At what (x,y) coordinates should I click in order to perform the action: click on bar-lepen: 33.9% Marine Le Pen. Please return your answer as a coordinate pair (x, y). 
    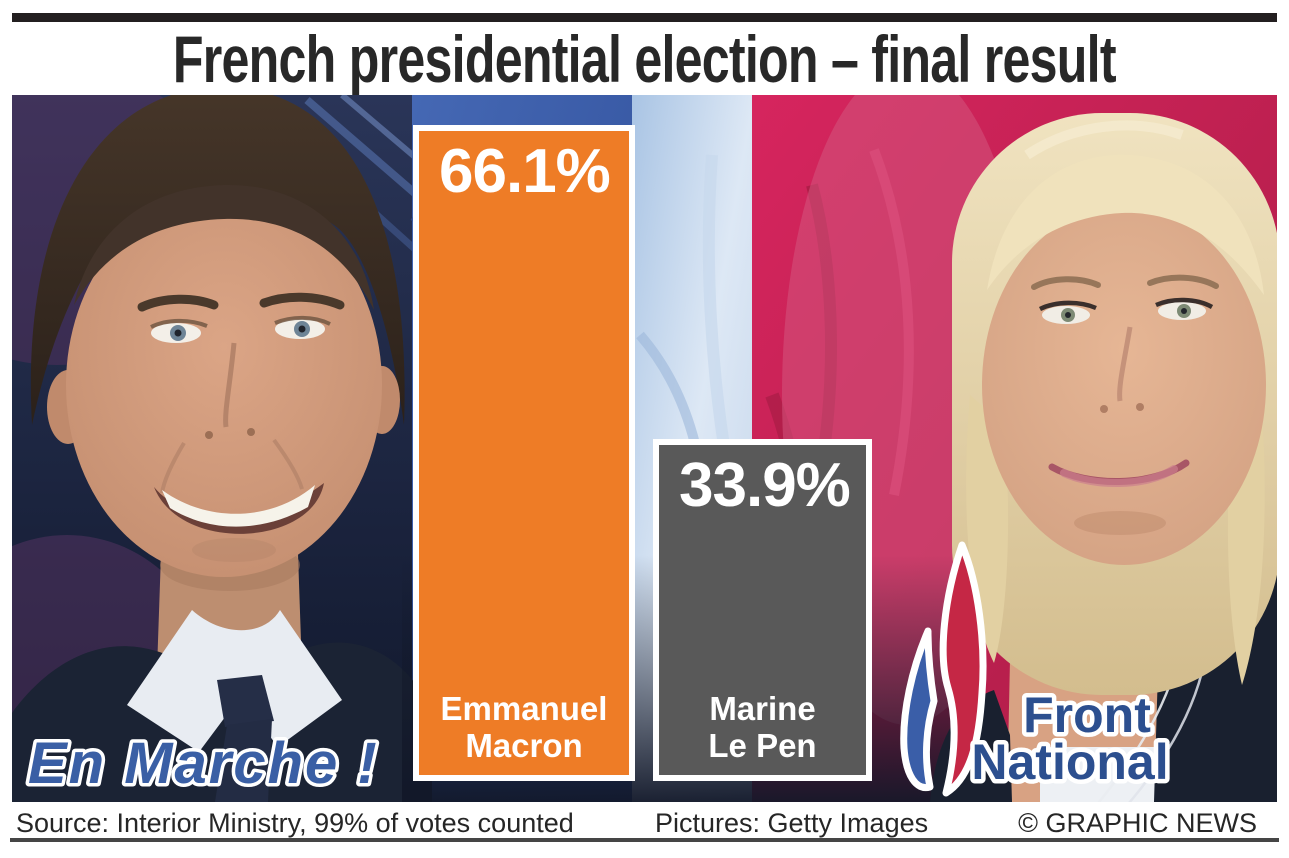
    Looking at the image, I should click on (762, 609).